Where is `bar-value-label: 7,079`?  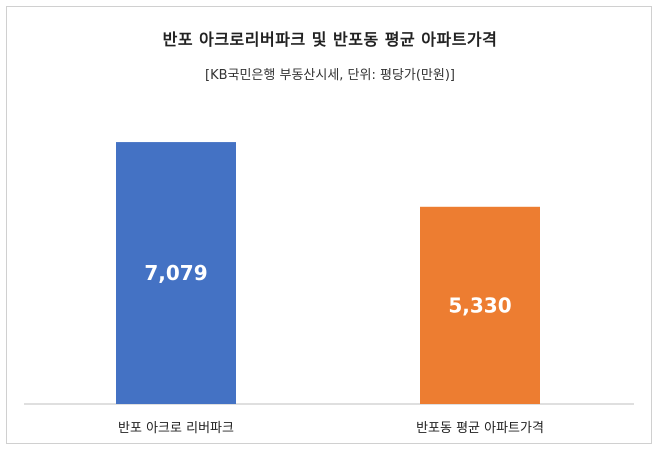
bar-value-label: 7,079 is located at coordinates (175, 273).